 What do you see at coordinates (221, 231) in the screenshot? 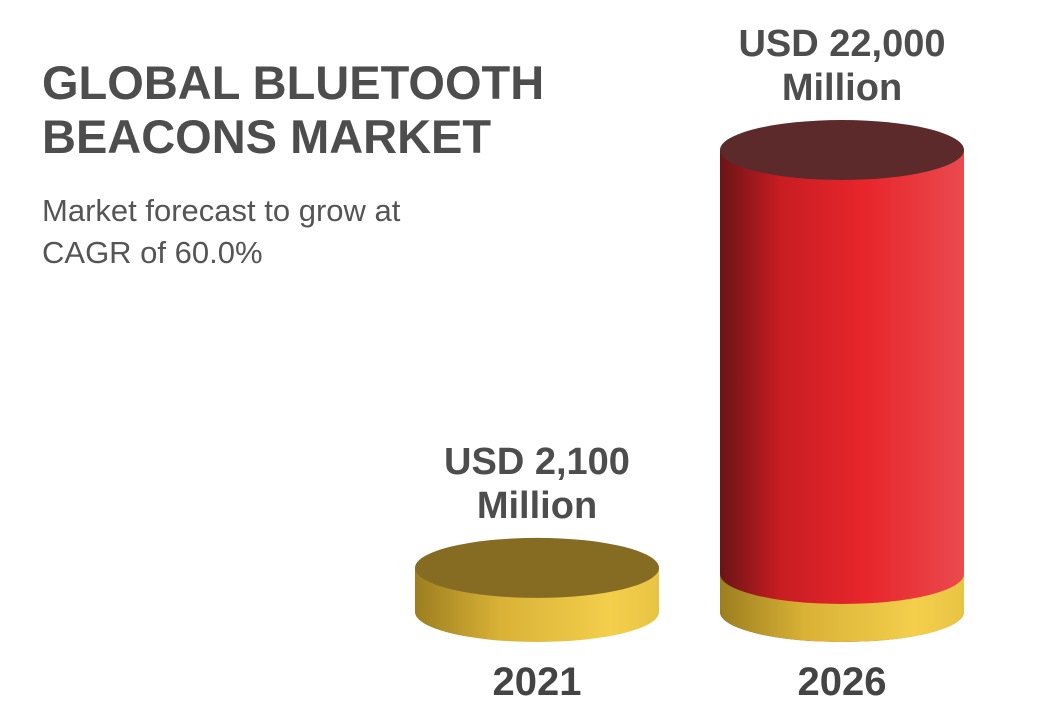
I see `chart-subtitle: Market forecast to grow at CAGR of 60.0%` at bounding box center [221, 231].